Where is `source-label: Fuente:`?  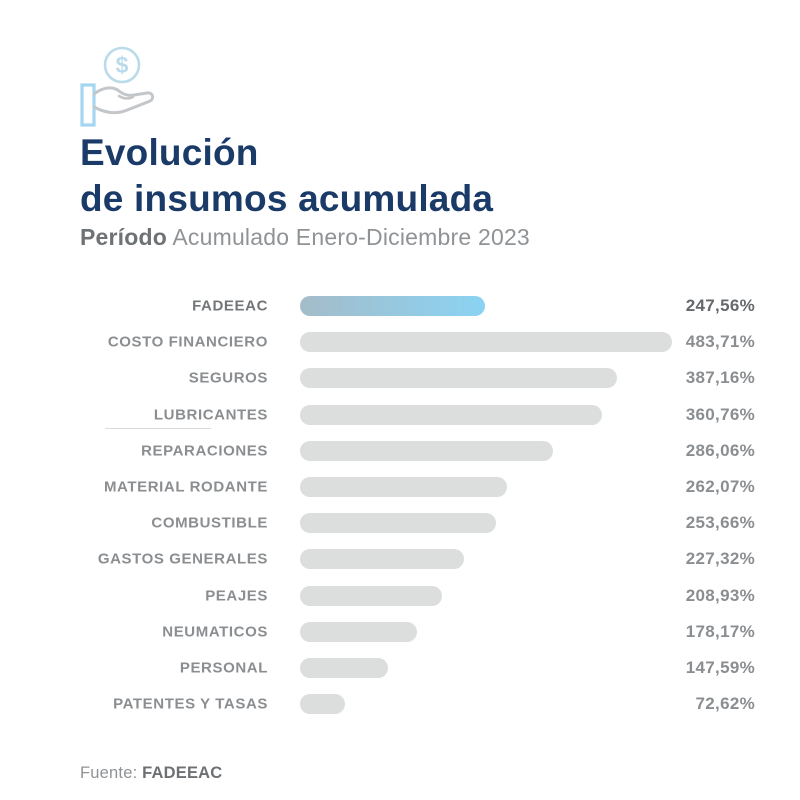 source-label: Fuente: is located at coordinates (111, 773).